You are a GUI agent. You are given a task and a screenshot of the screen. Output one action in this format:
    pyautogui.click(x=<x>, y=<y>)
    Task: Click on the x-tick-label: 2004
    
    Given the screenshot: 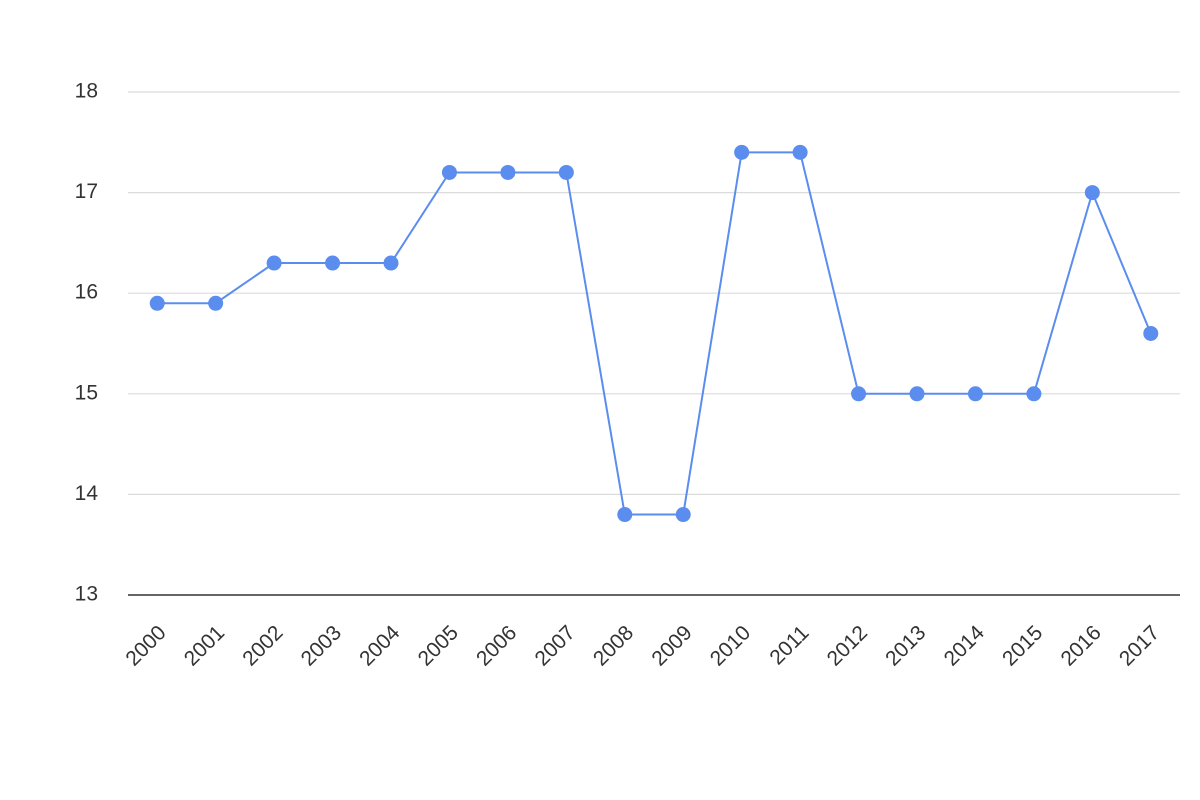 What is the action you would take?
    pyautogui.click(x=380, y=646)
    